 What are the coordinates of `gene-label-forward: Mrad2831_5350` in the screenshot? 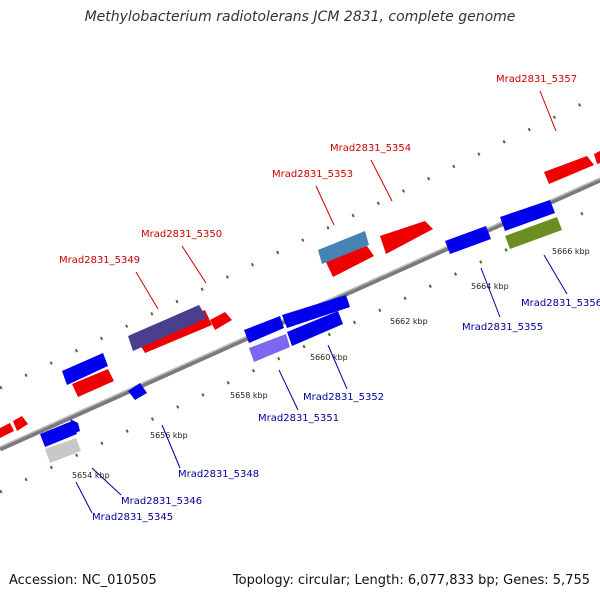 It's located at (181, 234).